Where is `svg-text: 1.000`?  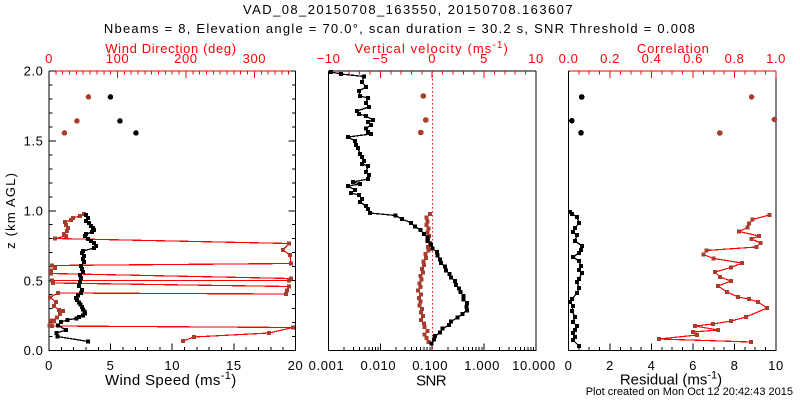 svg-text: 1.000 is located at coordinates (482, 365).